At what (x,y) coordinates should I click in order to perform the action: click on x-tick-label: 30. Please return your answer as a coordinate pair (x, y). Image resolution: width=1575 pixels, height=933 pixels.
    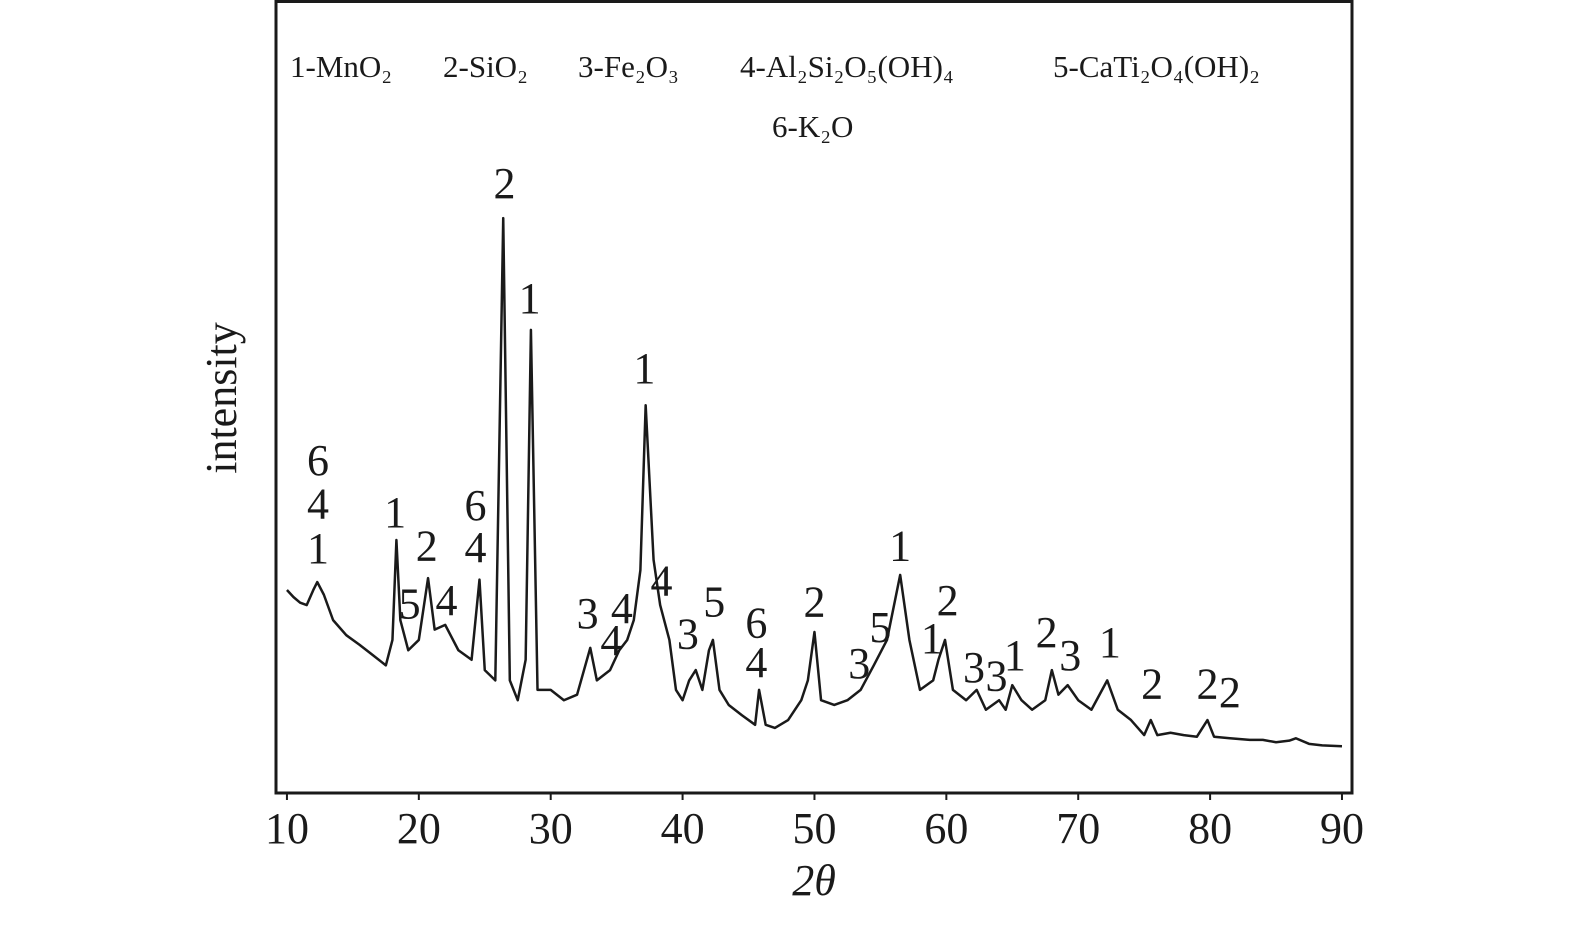
    Looking at the image, I should click on (551, 828).